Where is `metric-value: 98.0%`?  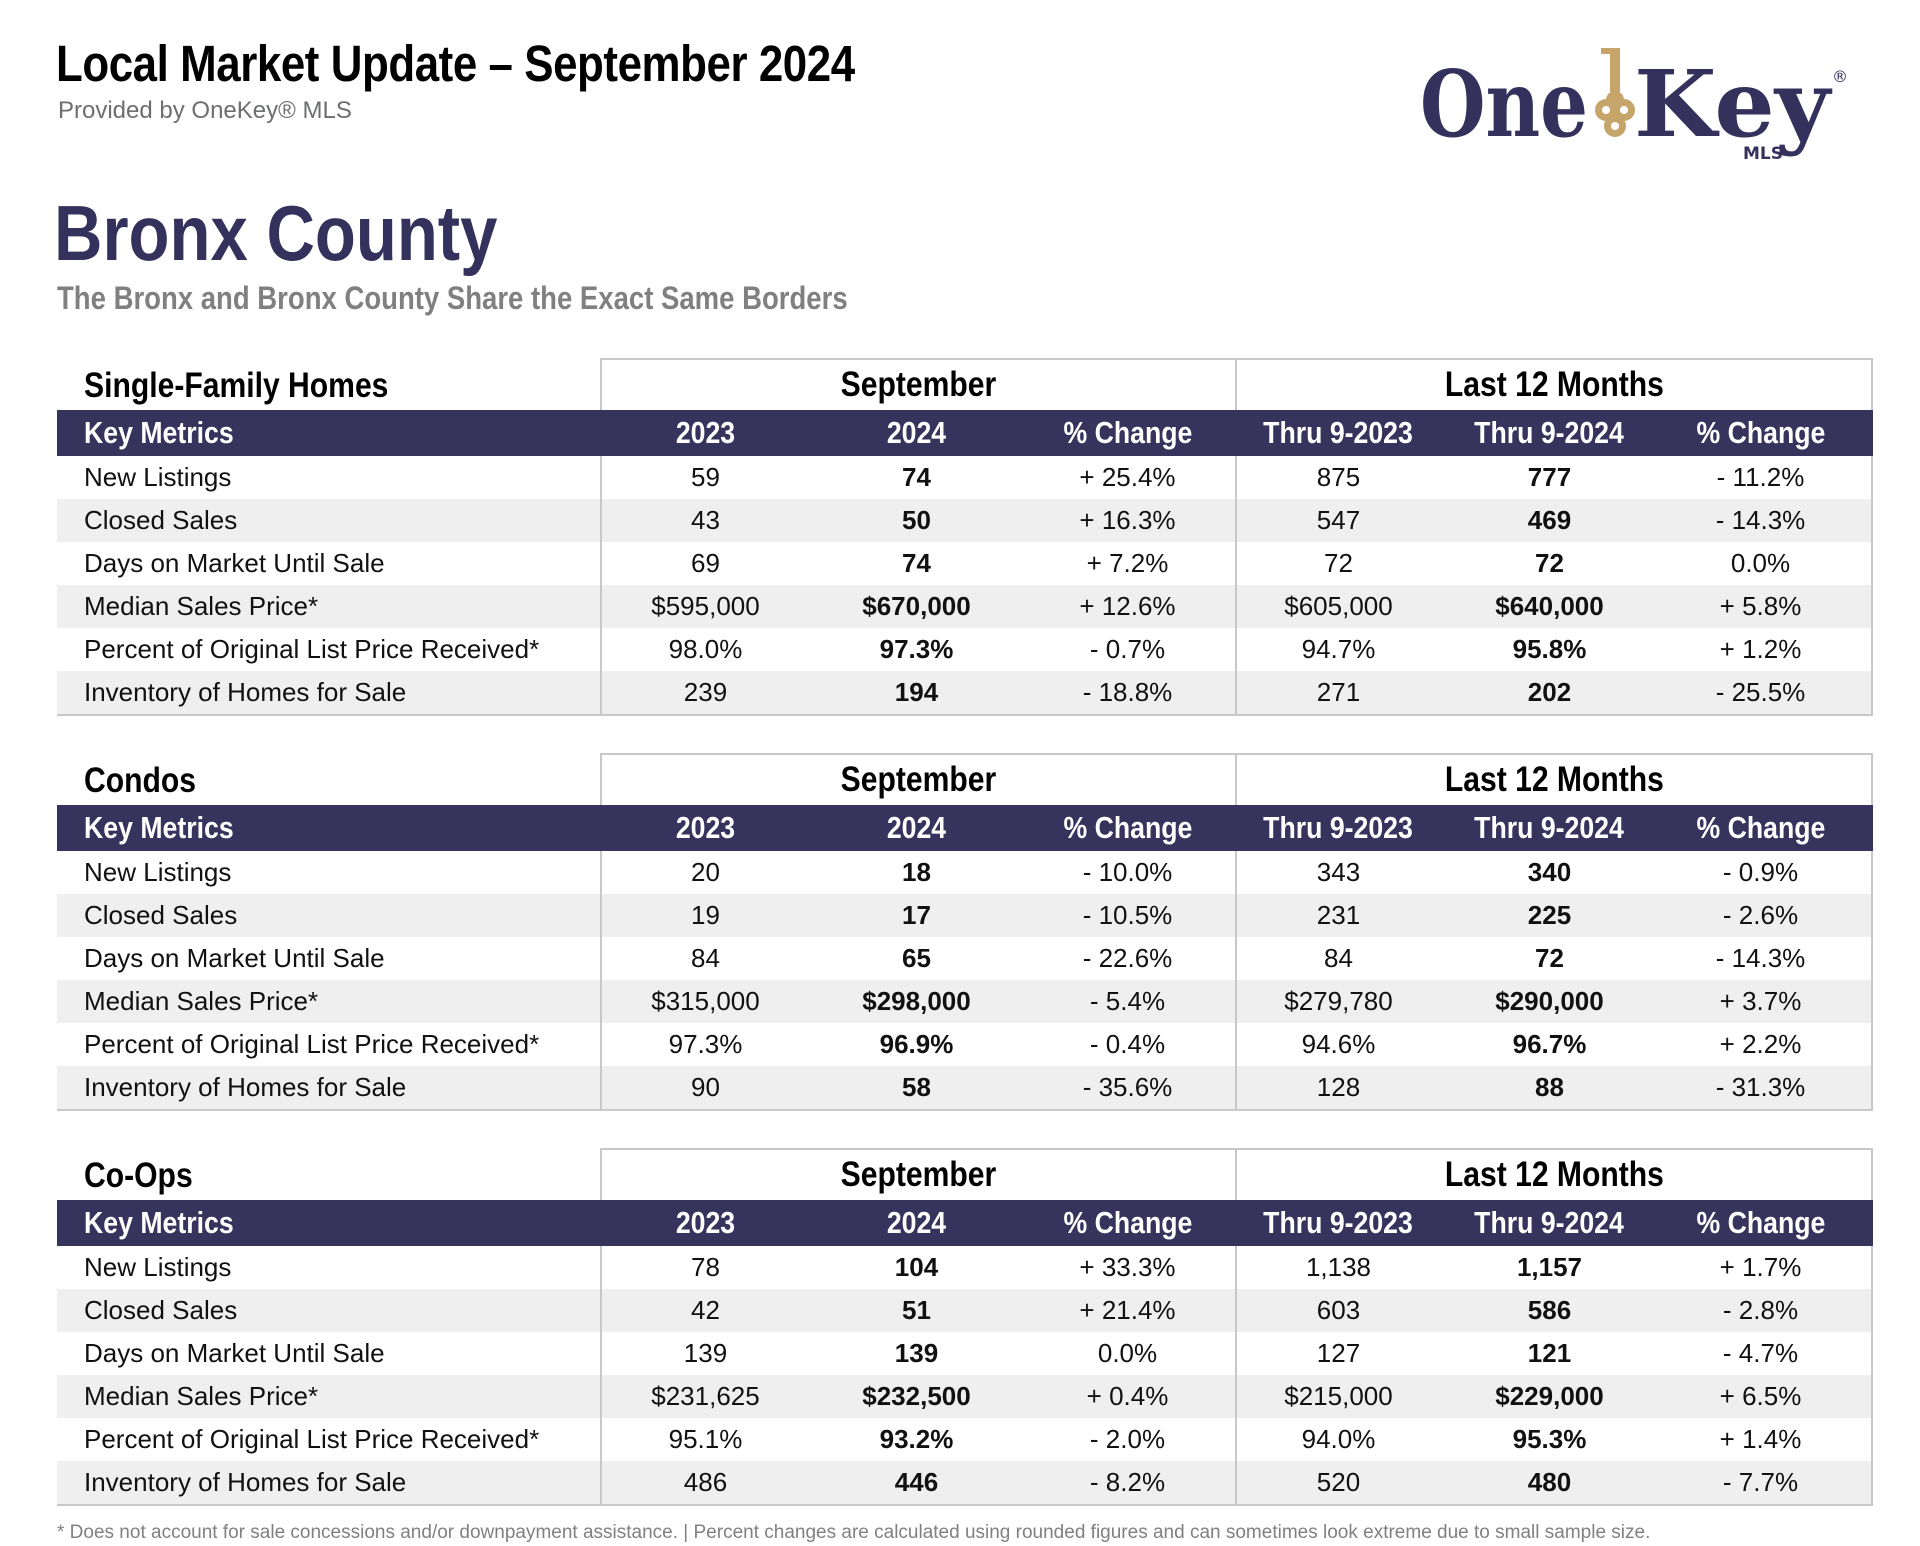
metric-value: 98.0% is located at coordinates (705, 649).